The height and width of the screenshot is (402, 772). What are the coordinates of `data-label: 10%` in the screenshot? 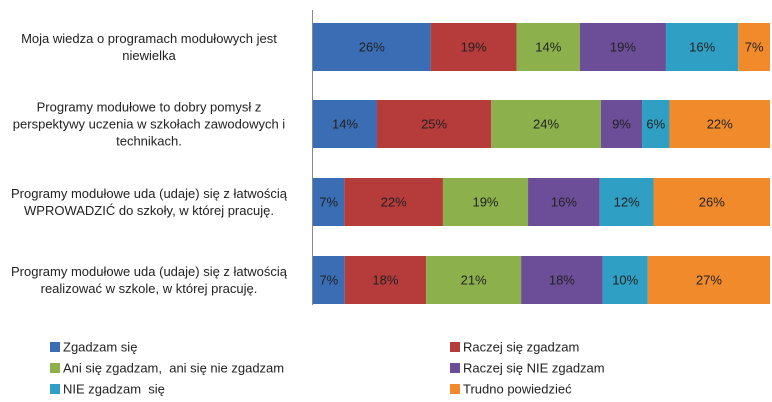 It's located at (625, 279).